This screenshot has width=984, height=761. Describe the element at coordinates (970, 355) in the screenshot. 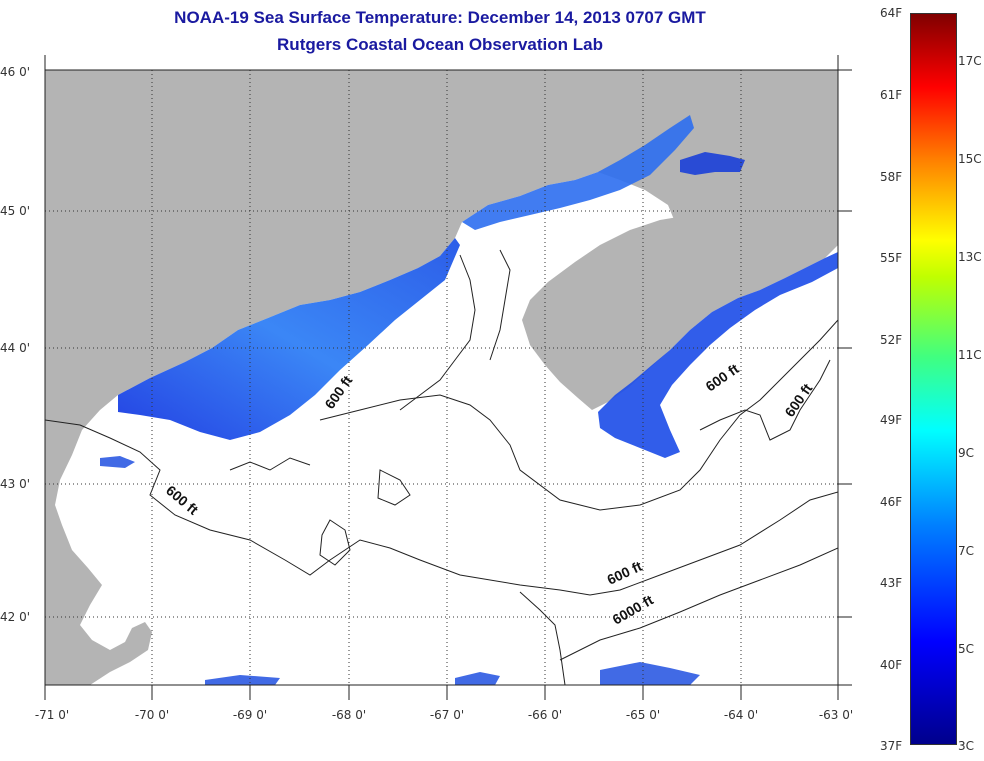

I see `colorbar-c-label: 11C` at that location.